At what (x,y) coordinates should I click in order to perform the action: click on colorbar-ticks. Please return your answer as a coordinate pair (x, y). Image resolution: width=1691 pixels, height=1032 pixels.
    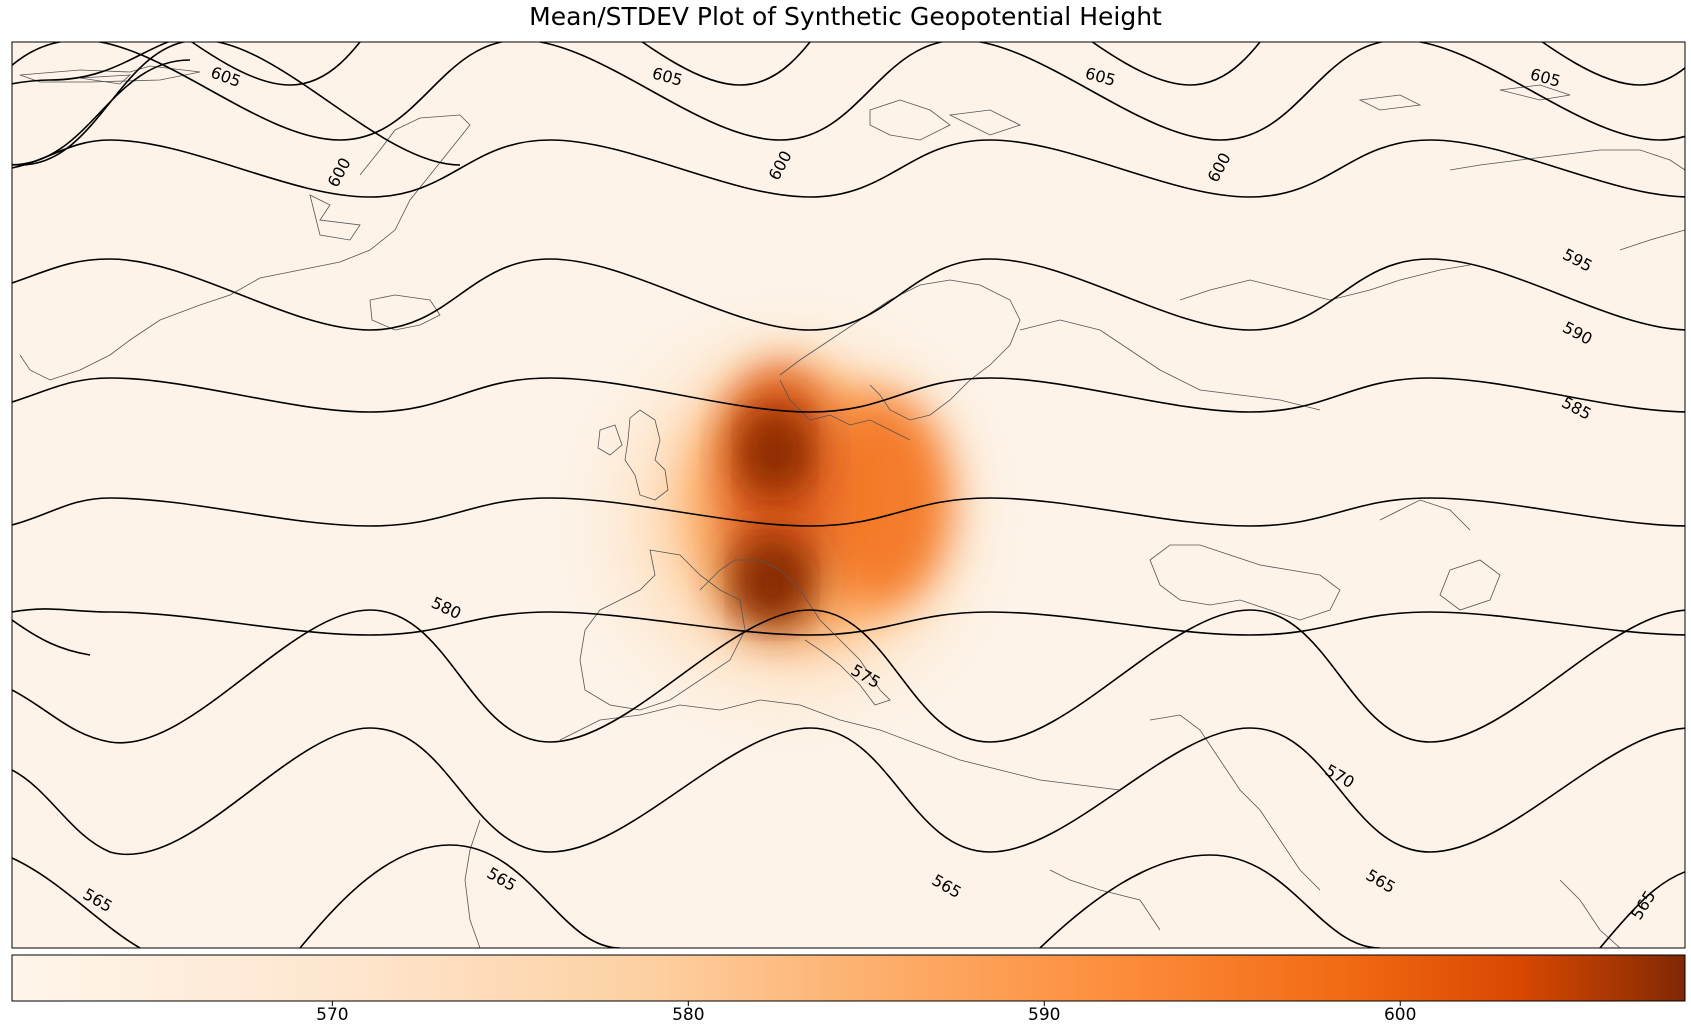
    Looking at the image, I should click on (866, 1003).